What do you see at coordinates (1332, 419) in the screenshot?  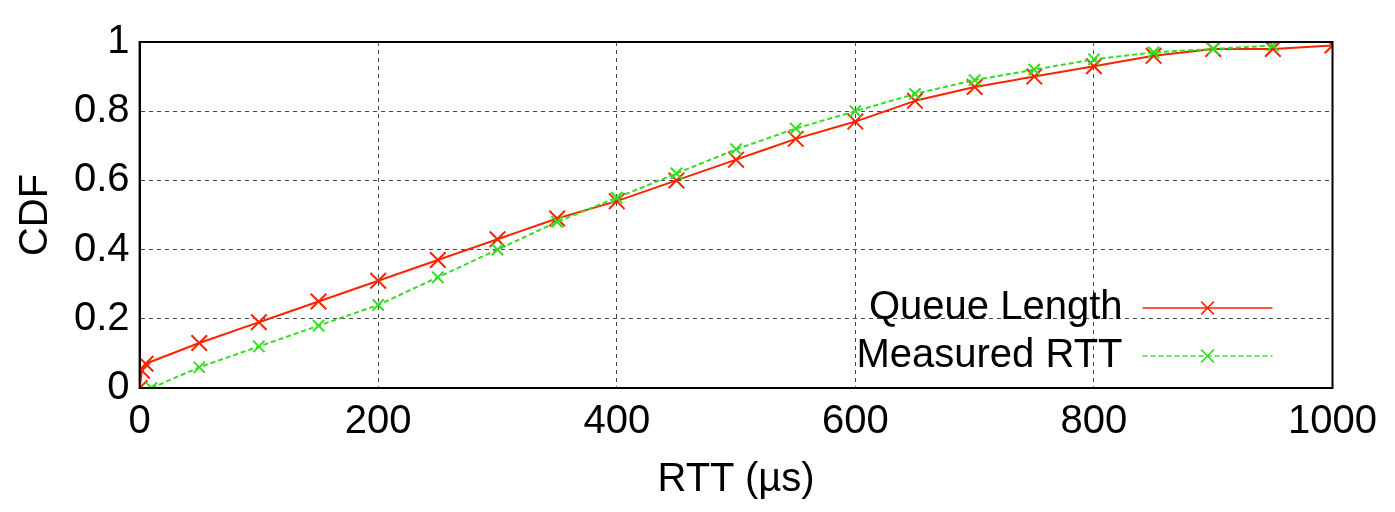 I see `x-tick-label: 1000` at bounding box center [1332, 419].